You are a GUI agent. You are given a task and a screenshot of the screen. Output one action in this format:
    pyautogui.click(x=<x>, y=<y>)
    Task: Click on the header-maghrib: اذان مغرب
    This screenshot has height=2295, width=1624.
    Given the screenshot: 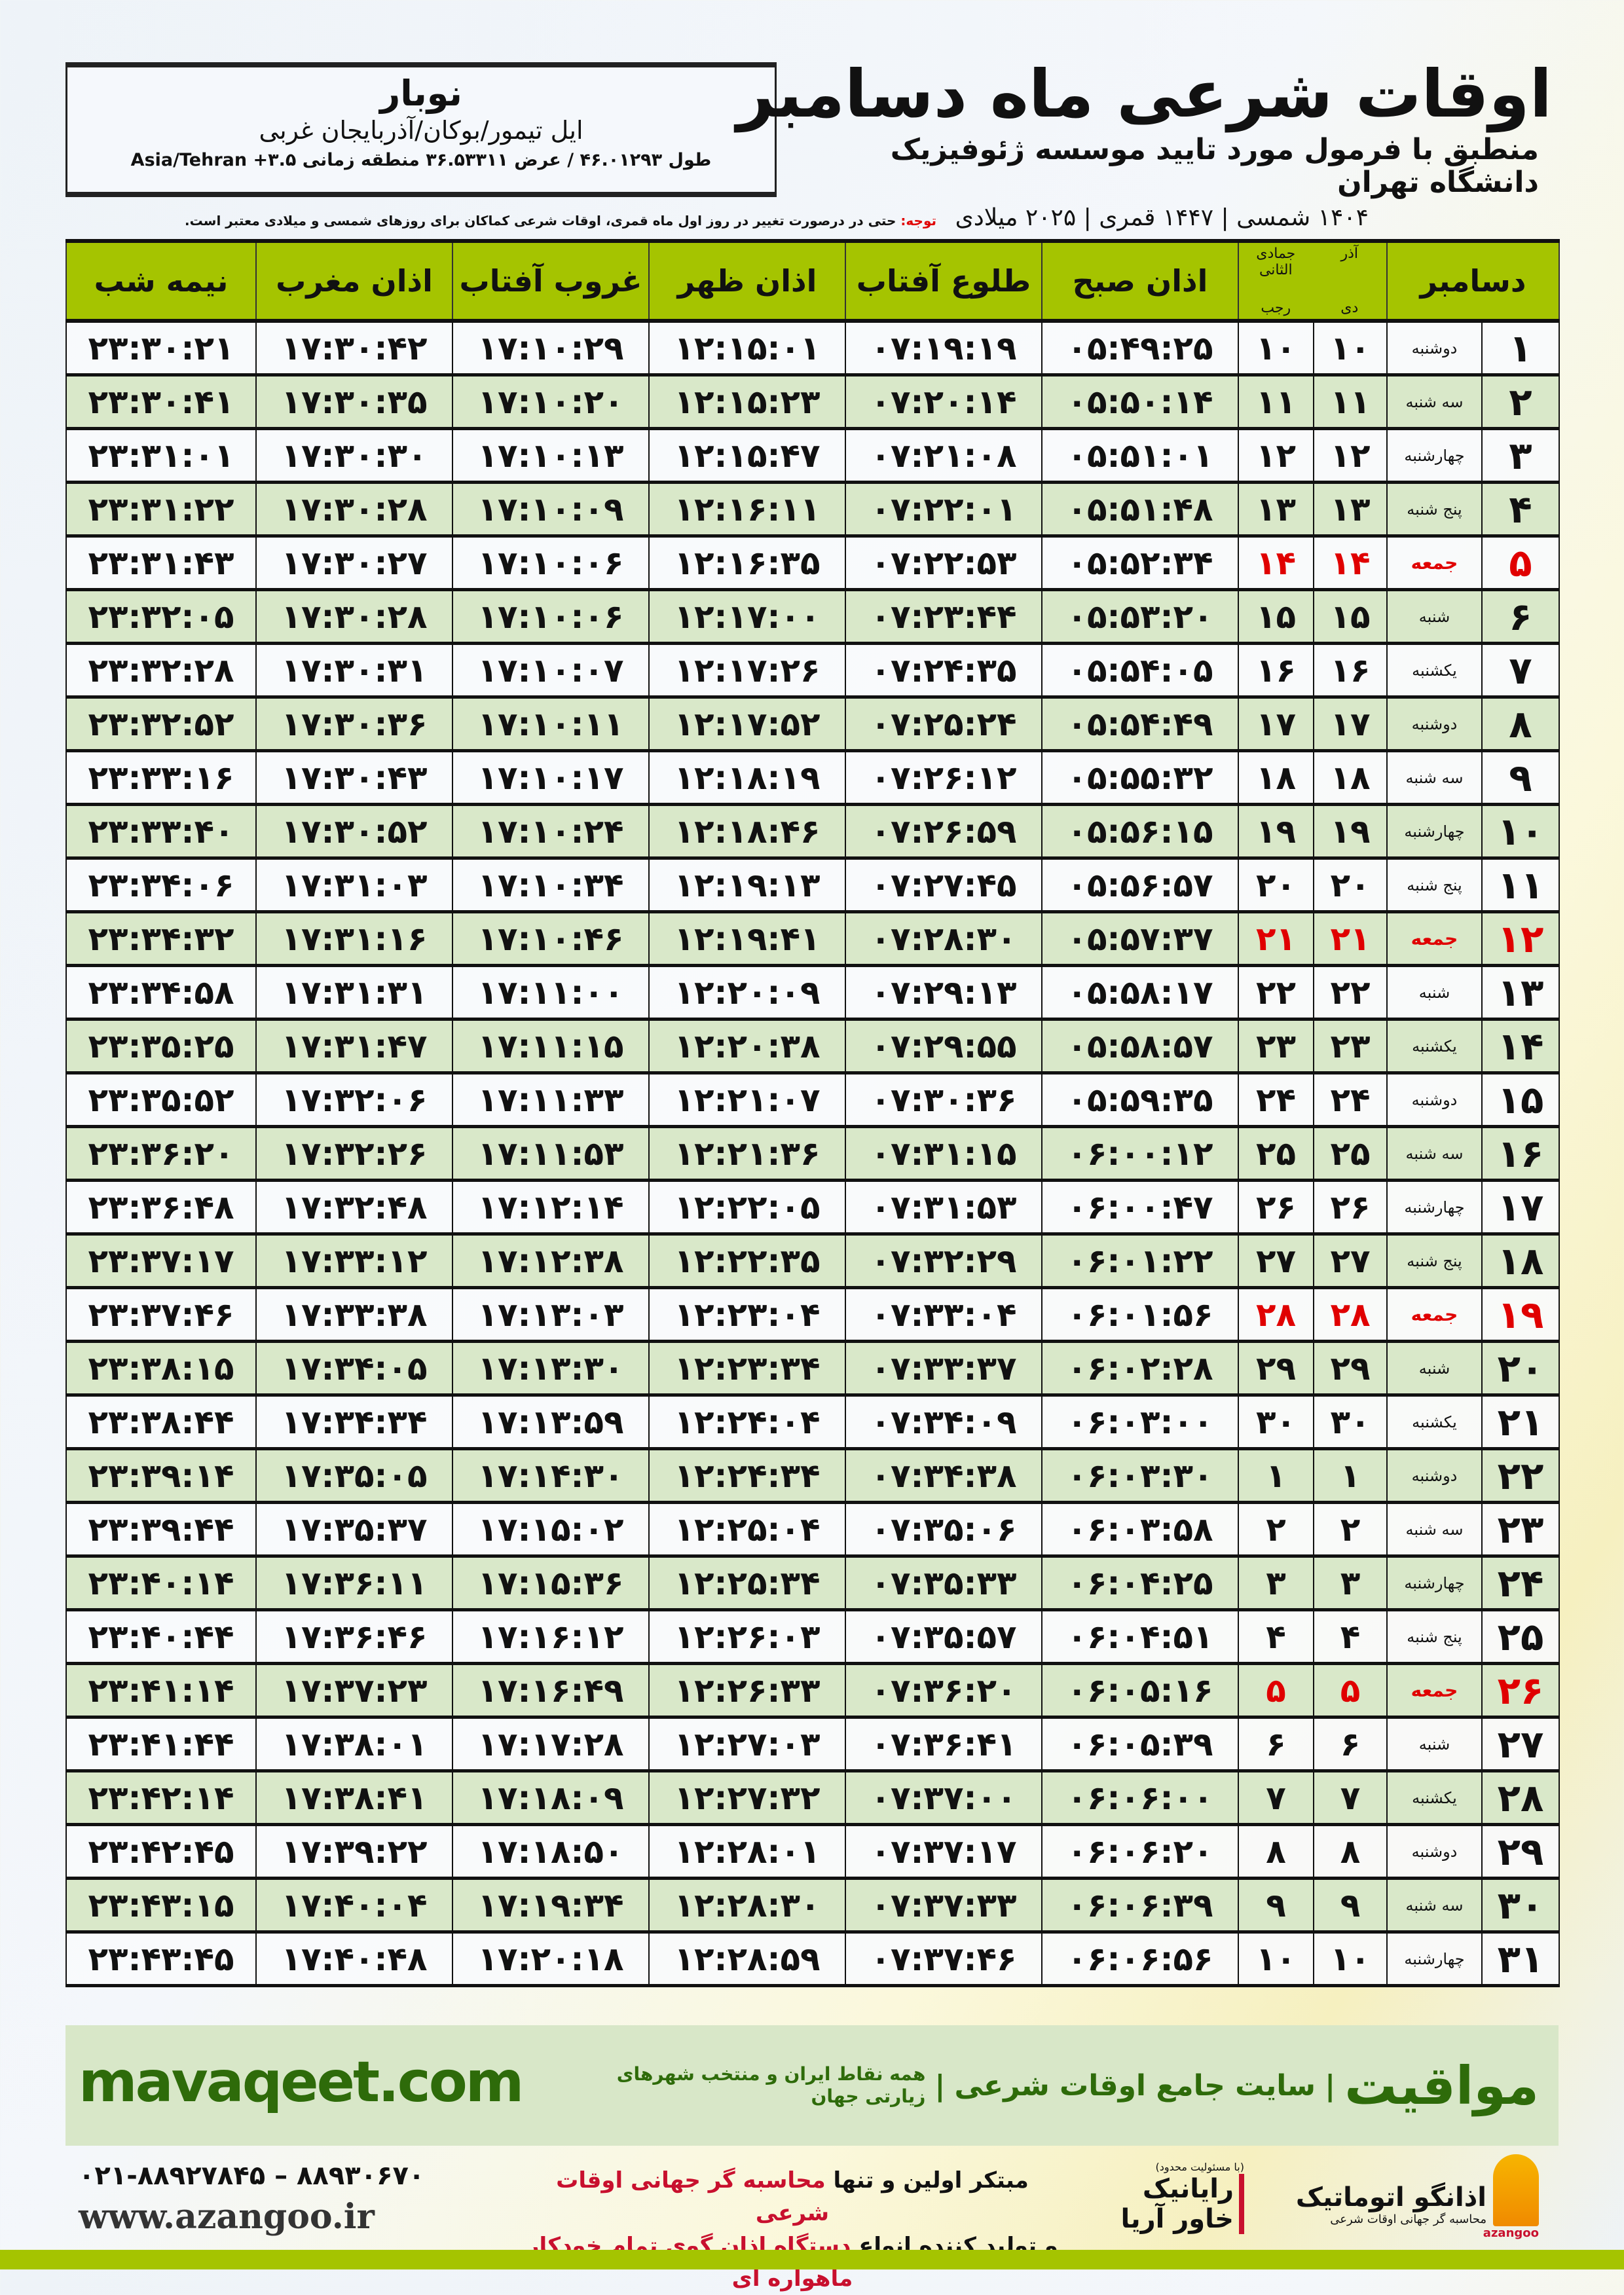 What is the action you would take?
    pyautogui.click(x=354, y=281)
    